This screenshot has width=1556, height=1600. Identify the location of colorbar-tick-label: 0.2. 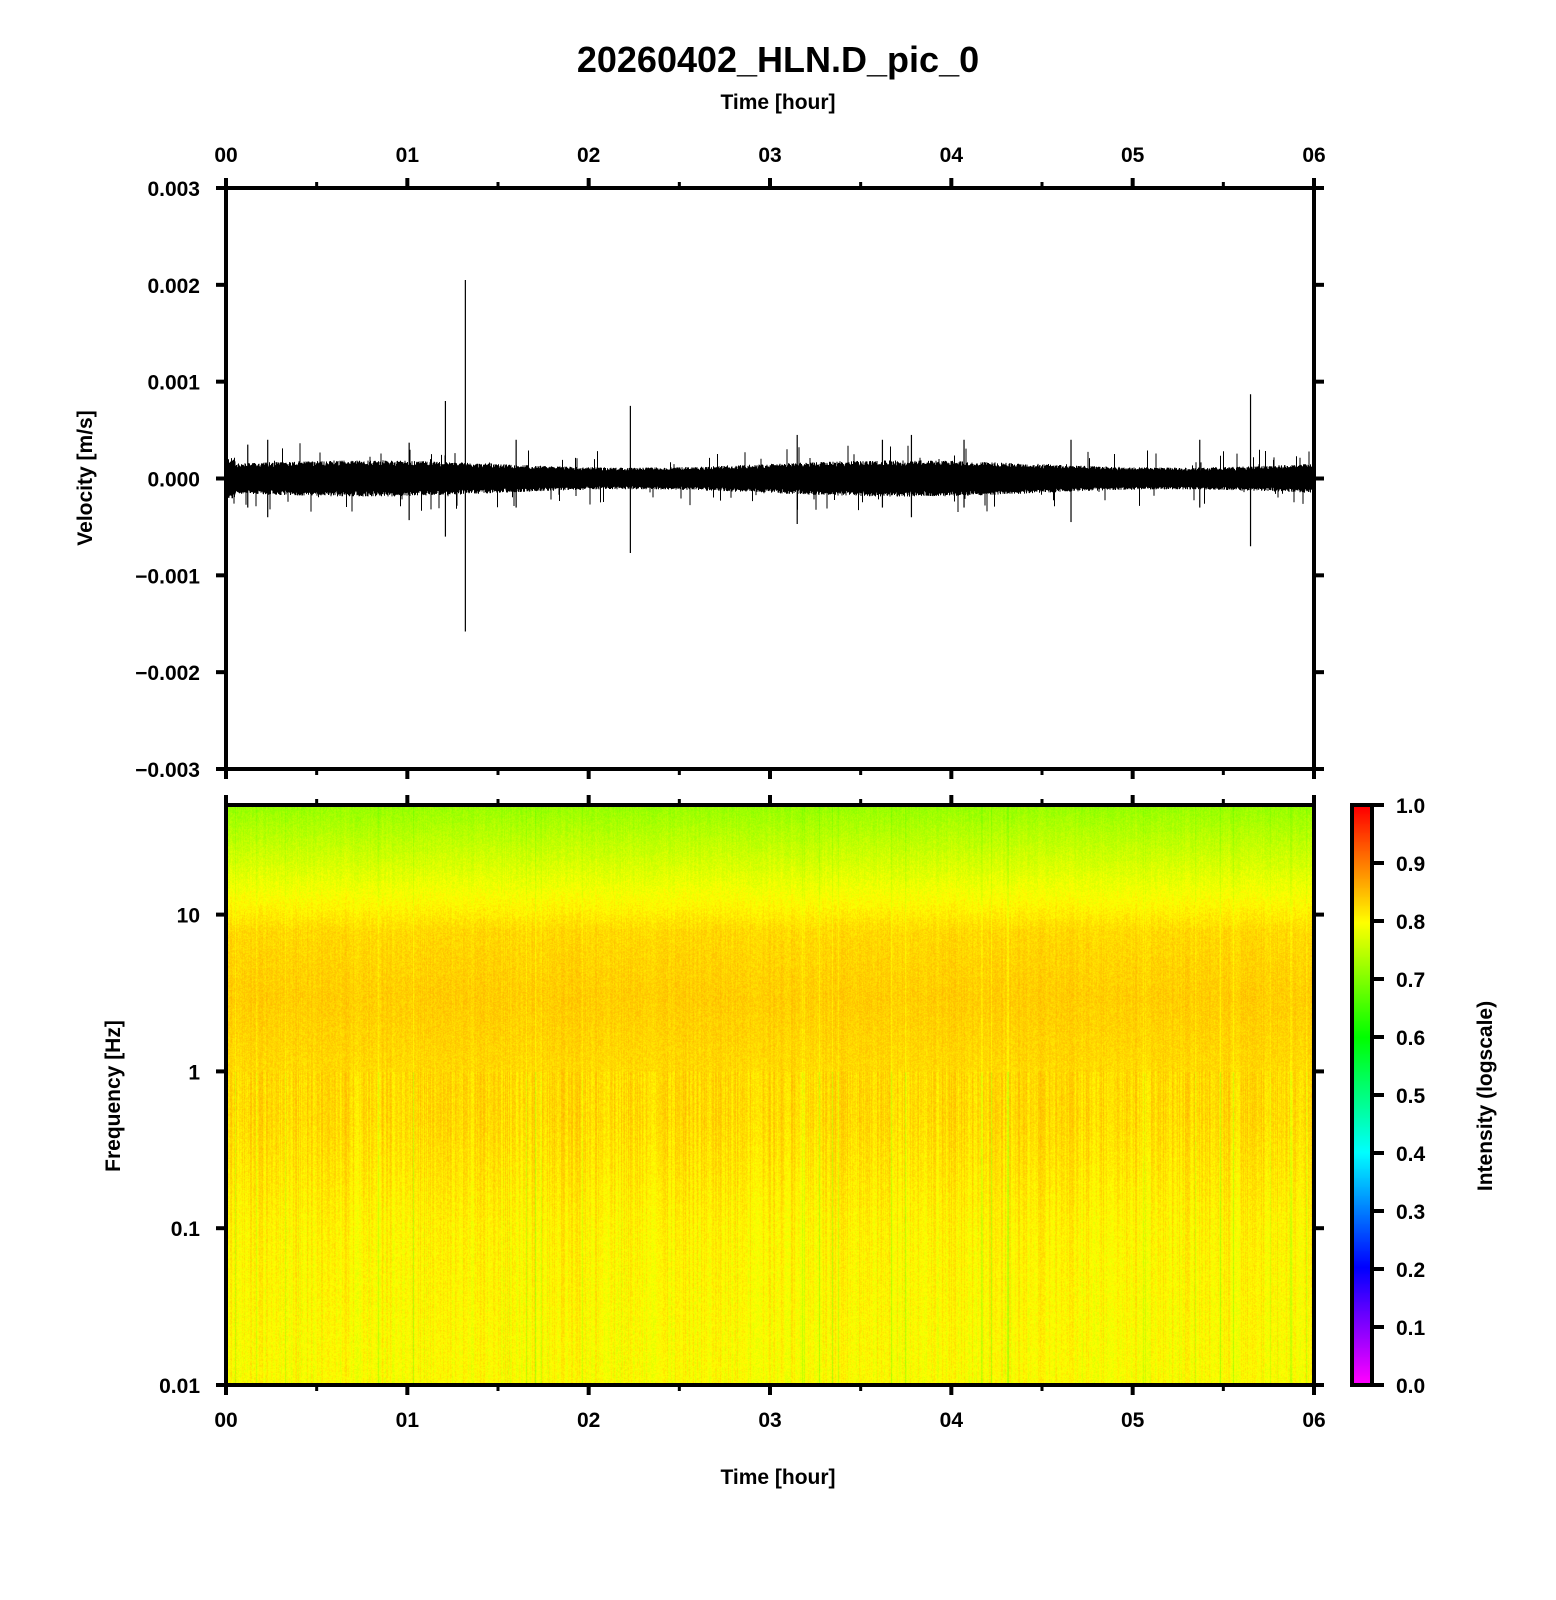
(1410, 1270).